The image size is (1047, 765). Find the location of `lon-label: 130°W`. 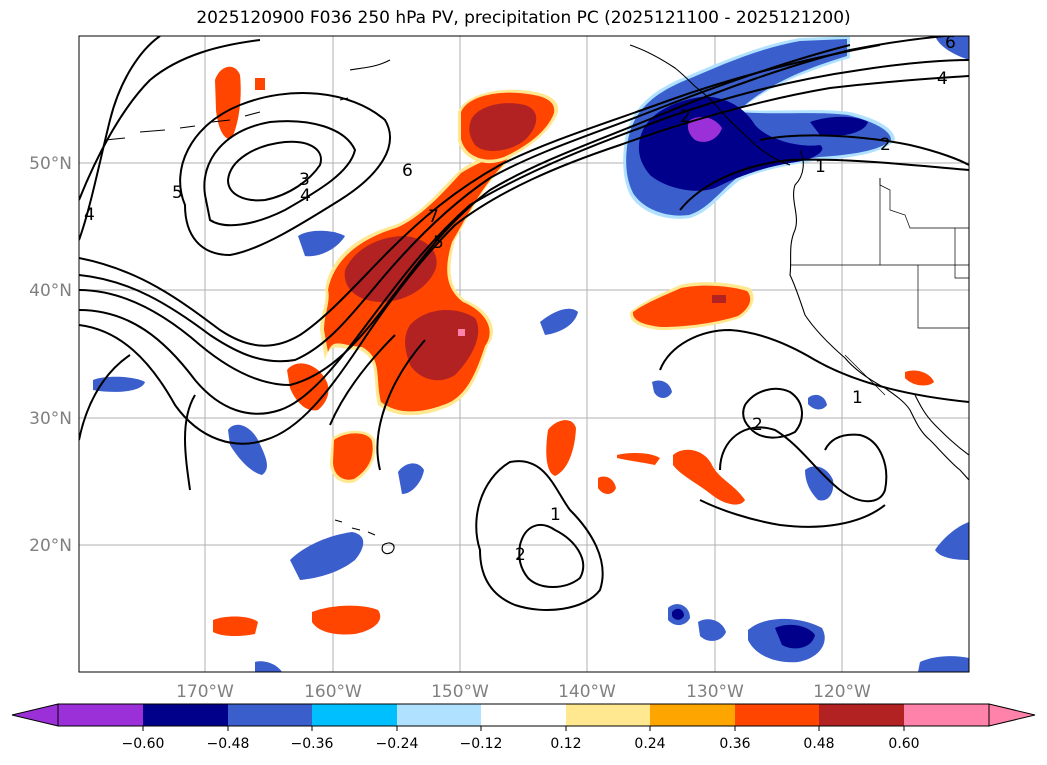

lon-label: 130°W is located at coordinates (715, 692).